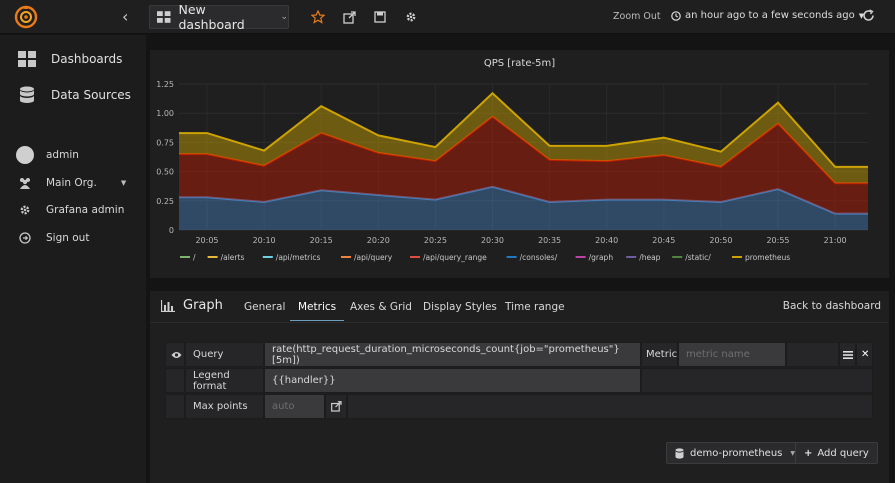 This screenshot has width=895, height=483. Describe the element at coordinates (549, 240) in the screenshot. I see `x-tick-label: 20:35` at that location.